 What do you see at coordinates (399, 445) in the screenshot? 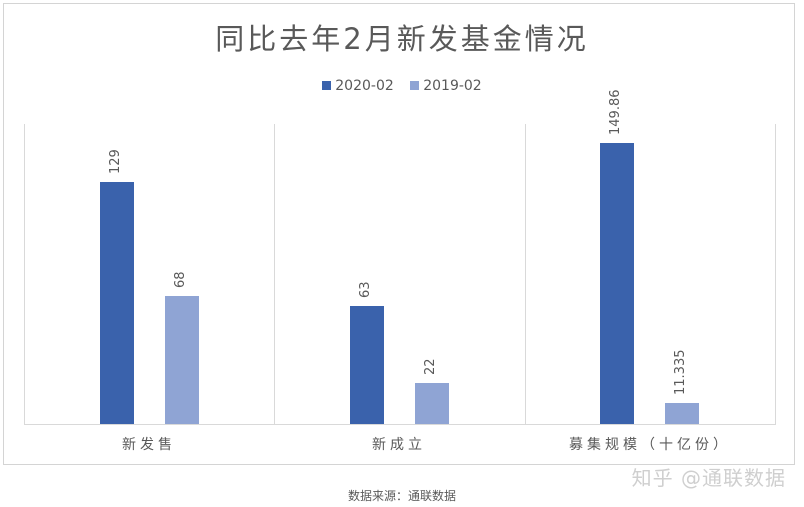
I see `category-label: 新成立` at bounding box center [399, 445].